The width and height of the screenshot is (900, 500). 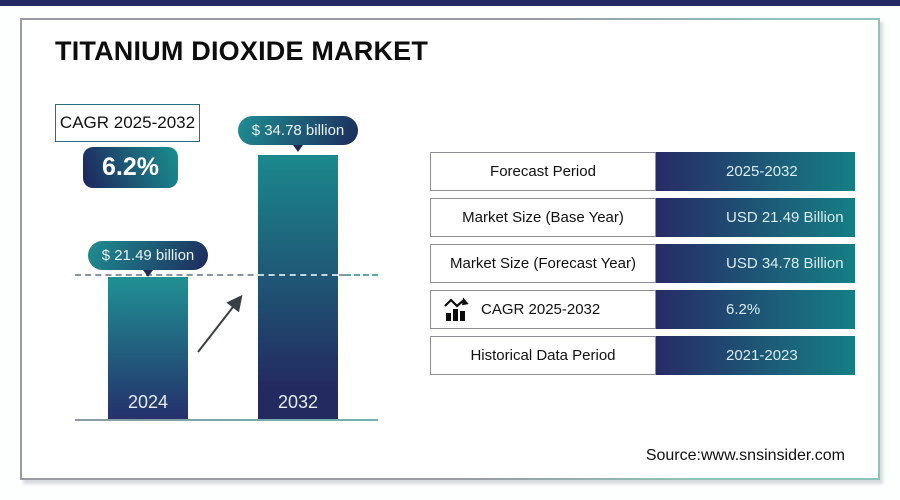 I want to click on row-label: Historical Data Period, so click(x=543, y=355).